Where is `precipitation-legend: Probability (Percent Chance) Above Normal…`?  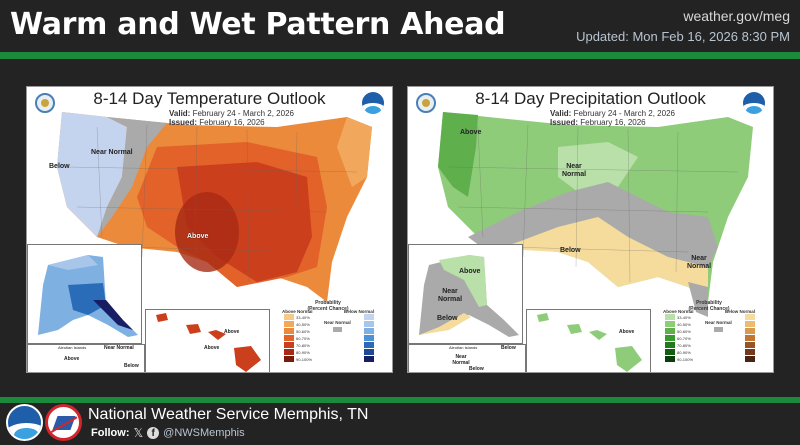
precipitation-legend: Probability (Percent Chance) Above Normal… is located at coordinates (709, 334).